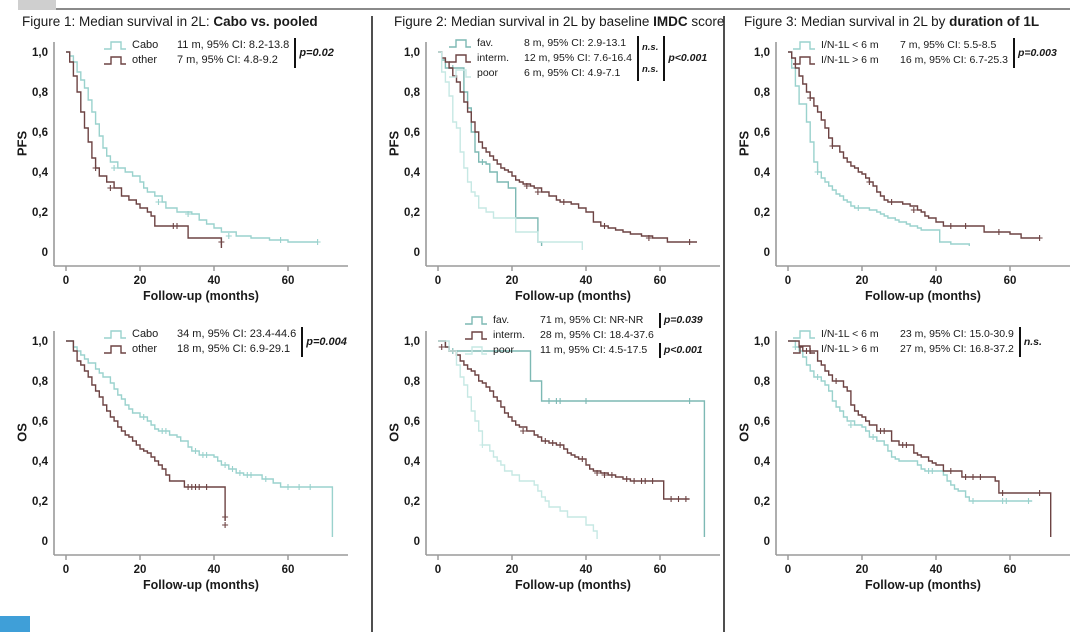 This screenshot has width=1080, height=632. What do you see at coordinates (647, 69) in the screenshot?
I see `ns-bracket-bottom: n.s.` at bounding box center [647, 69].